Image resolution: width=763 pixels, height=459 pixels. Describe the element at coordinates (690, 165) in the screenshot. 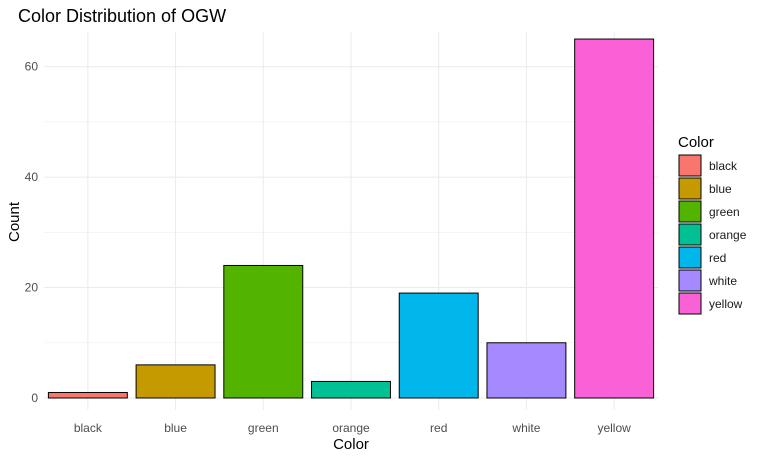

I see `legend-key-black` at that location.